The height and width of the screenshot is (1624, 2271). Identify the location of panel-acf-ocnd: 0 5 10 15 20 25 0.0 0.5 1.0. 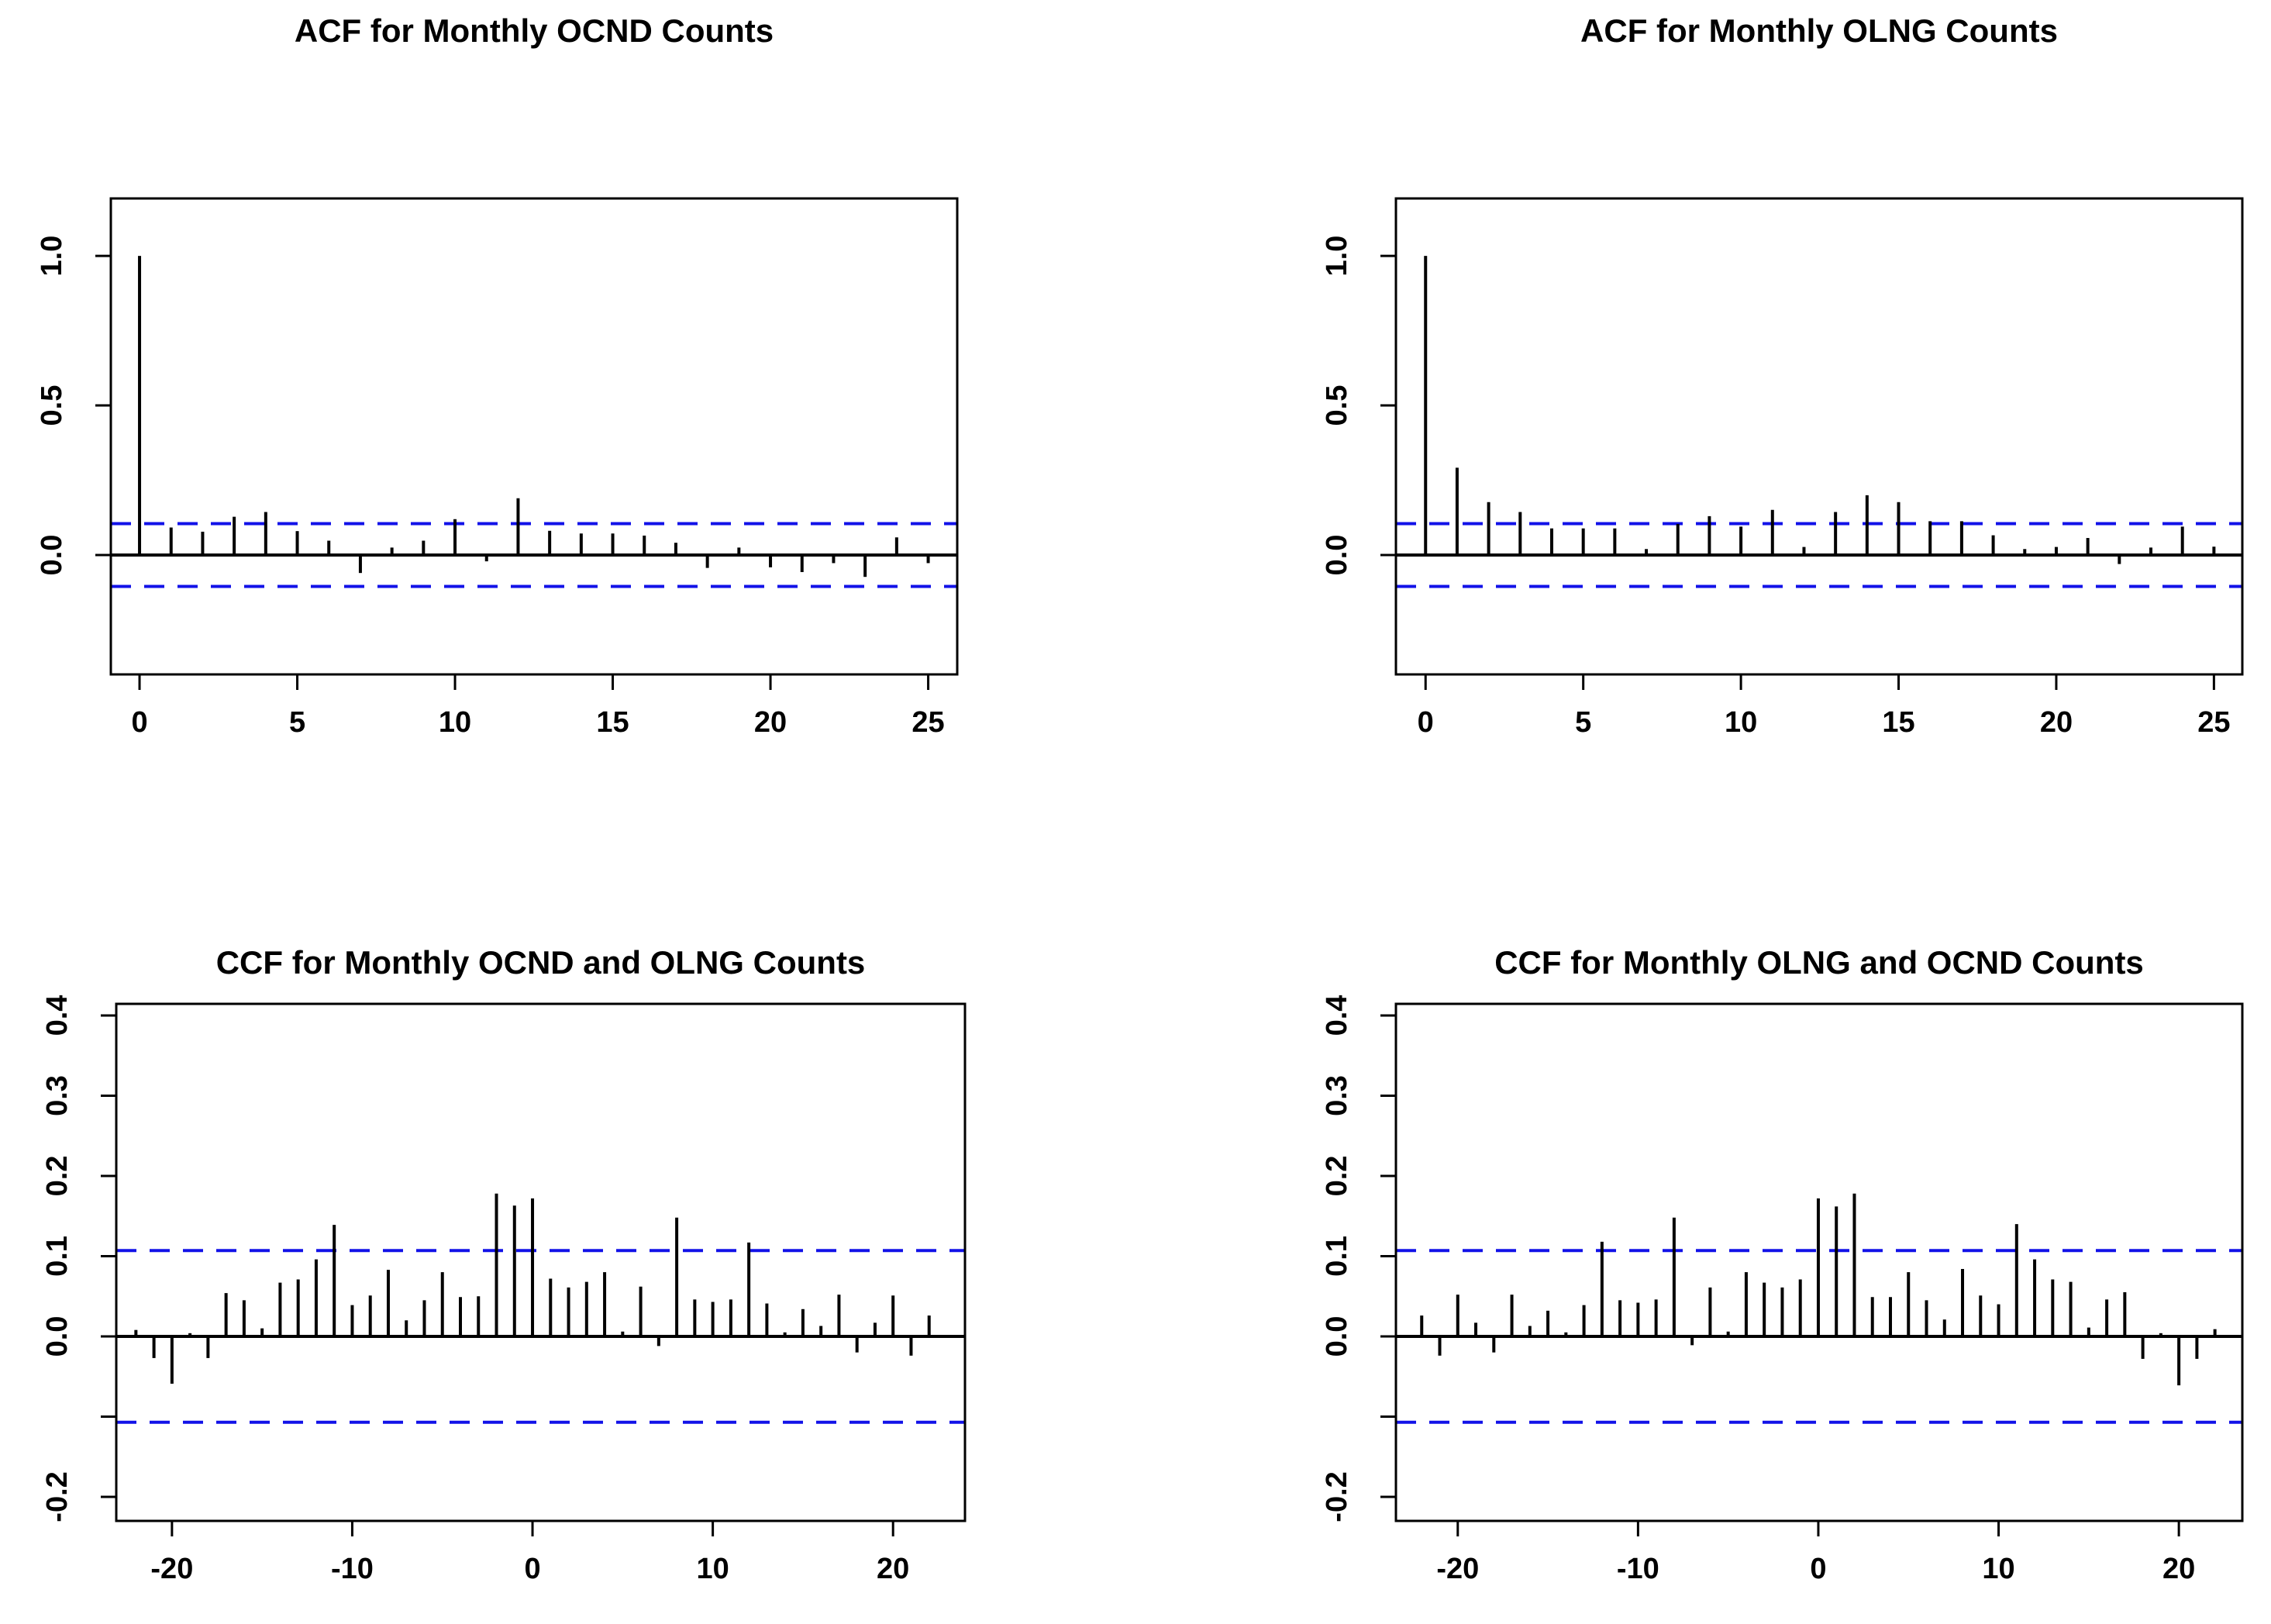
(497, 468).